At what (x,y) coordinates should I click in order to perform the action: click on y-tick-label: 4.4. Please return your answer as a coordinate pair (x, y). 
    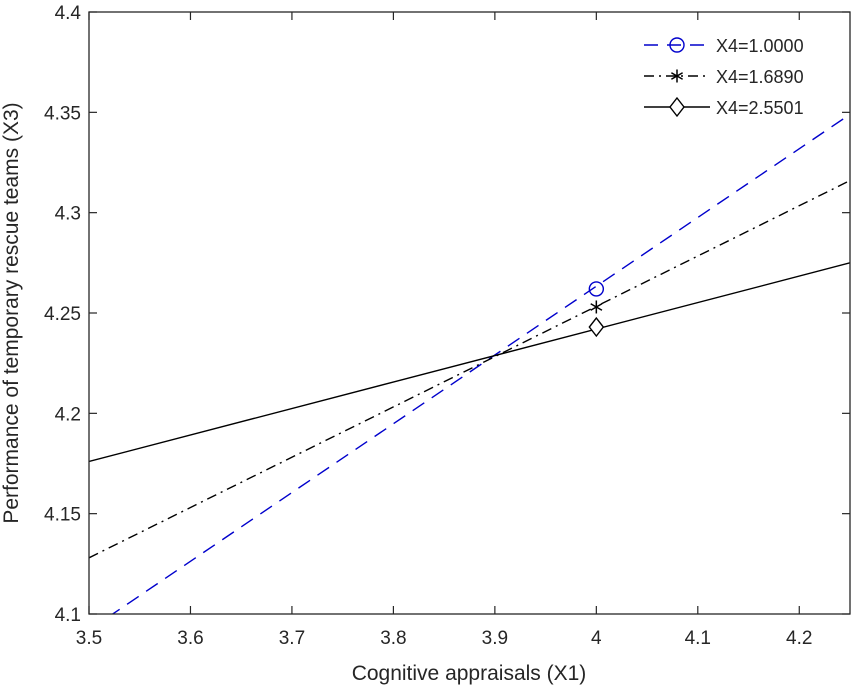
    Looking at the image, I should click on (68, 13).